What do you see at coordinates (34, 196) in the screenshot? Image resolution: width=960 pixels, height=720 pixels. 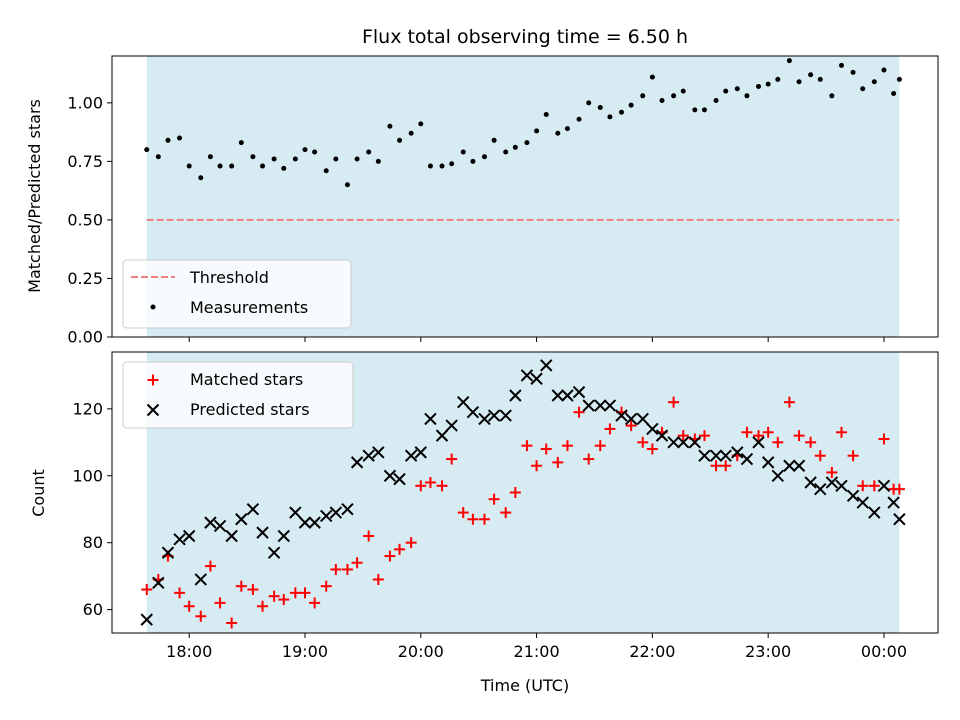 I see `ratio-y-axis-label: Matched/Predicted stars` at bounding box center [34, 196].